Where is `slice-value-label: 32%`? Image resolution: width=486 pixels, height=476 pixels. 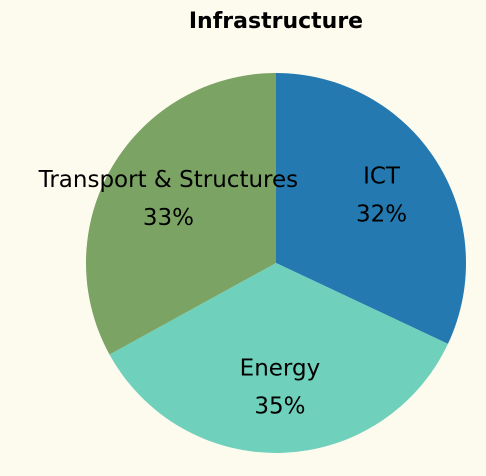
slice-value-label: 32% is located at coordinates (381, 215).